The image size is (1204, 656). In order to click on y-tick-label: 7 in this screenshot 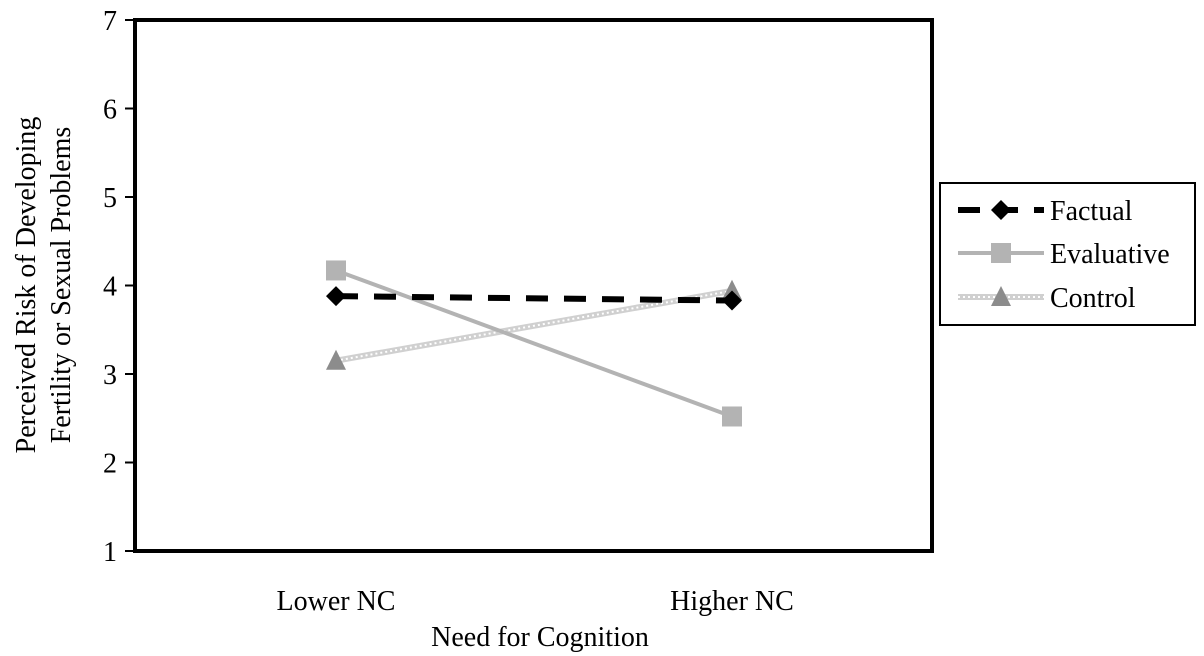, I will do `click(110, 21)`.